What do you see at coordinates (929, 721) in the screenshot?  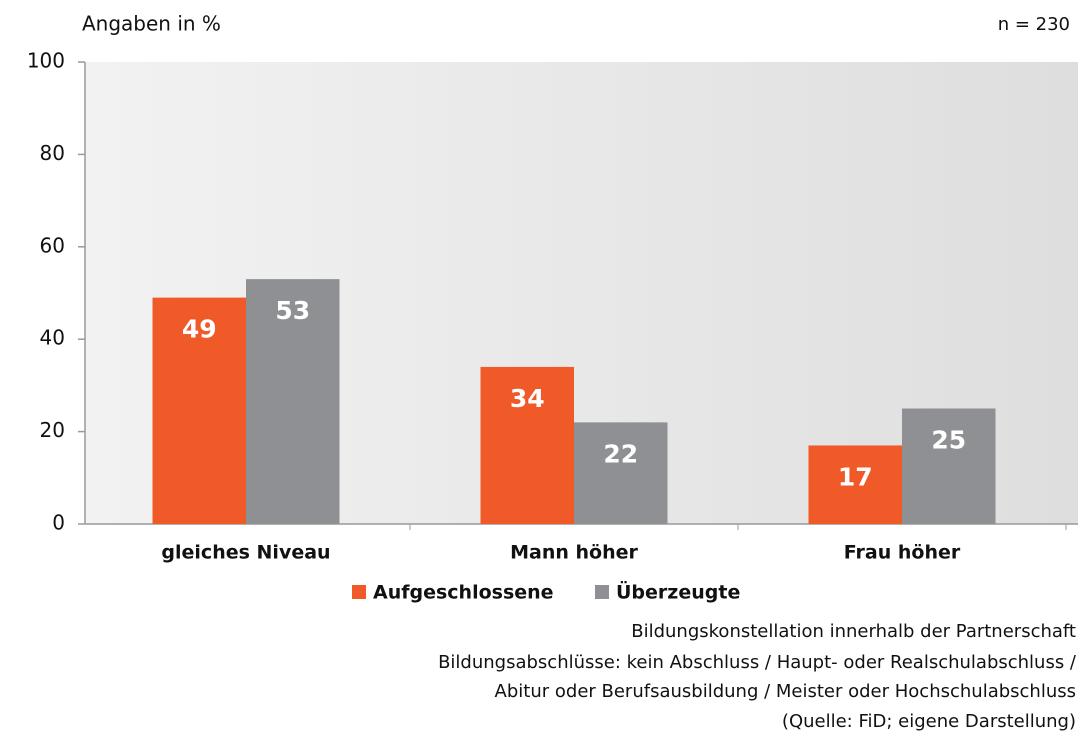 I see `note: (Quelle: FiD; eigene Darstellung)` at bounding box center [929, 721].